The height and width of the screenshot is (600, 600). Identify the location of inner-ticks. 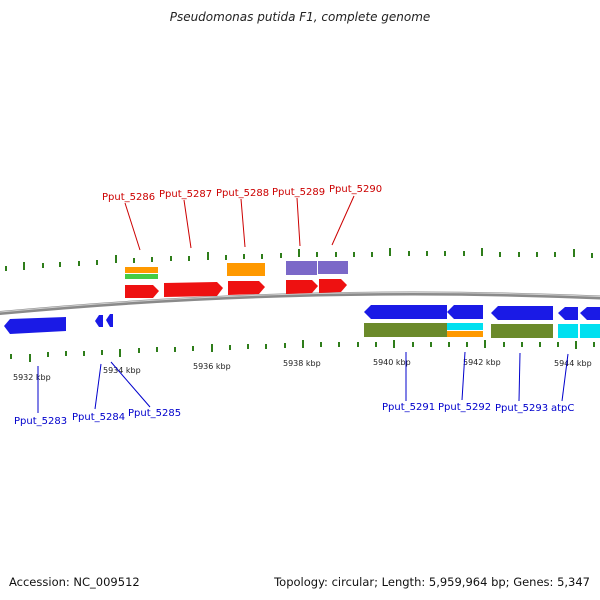
(302, 351).